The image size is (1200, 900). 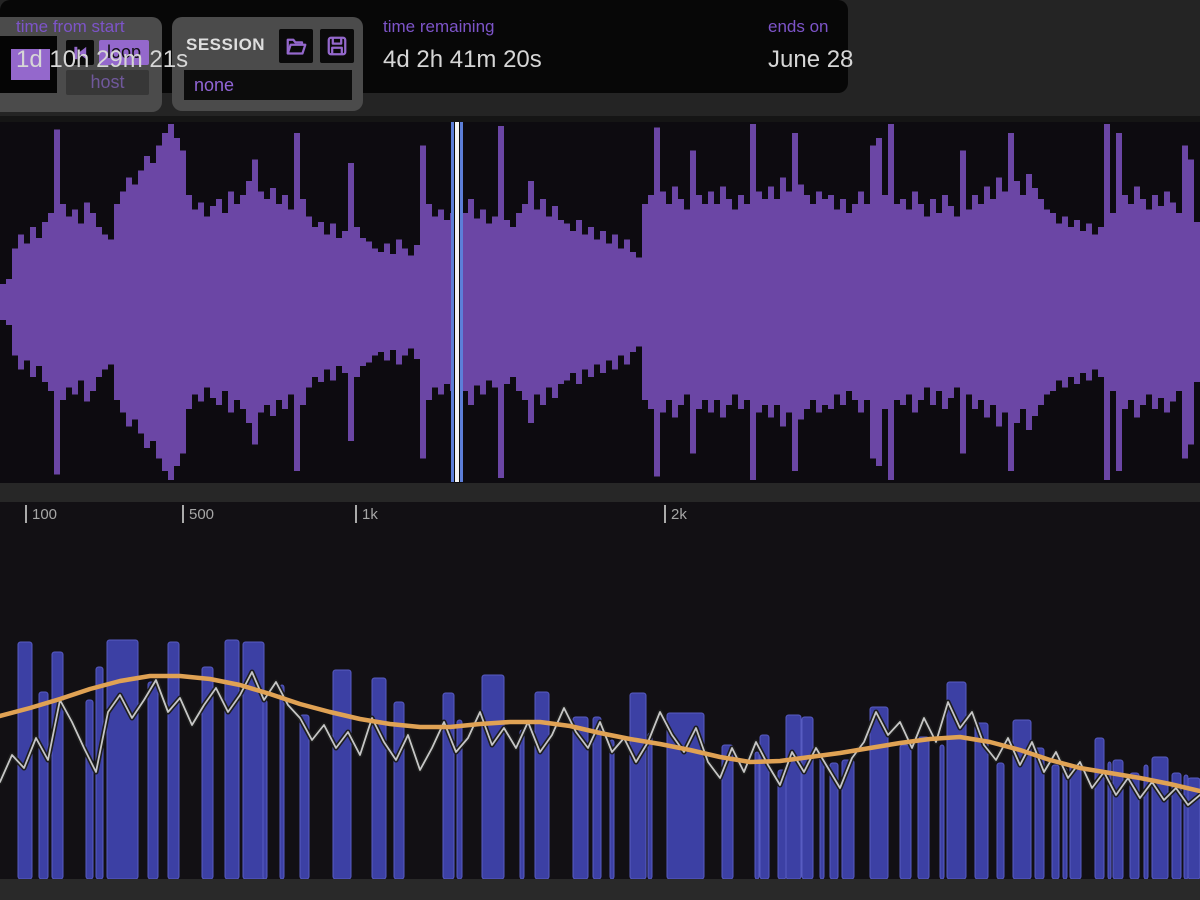 What do you see at coordinates (268, 85) in the screenshot?
I see `session-selector: none` at bounding box center [268, 85].